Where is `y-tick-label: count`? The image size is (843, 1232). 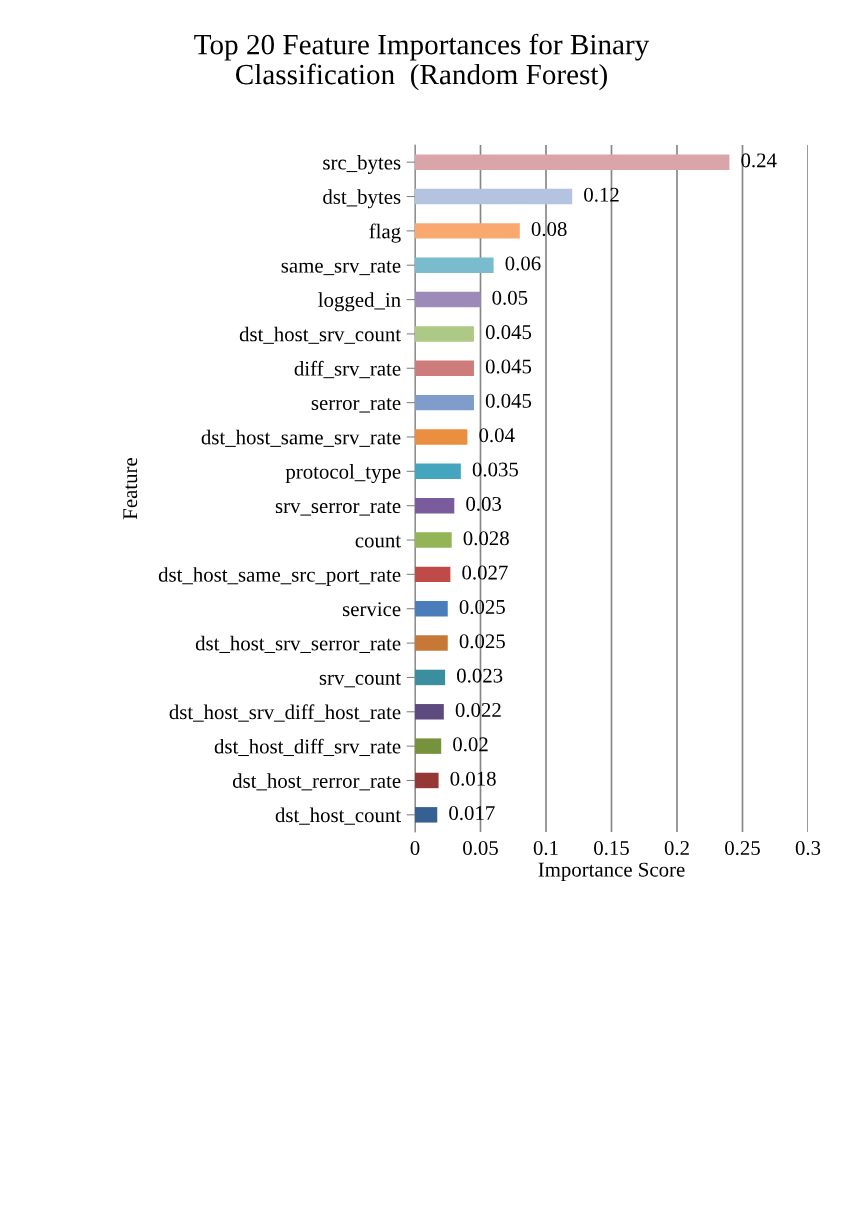
y-tick-label: count is located at coordinates (378, 541).